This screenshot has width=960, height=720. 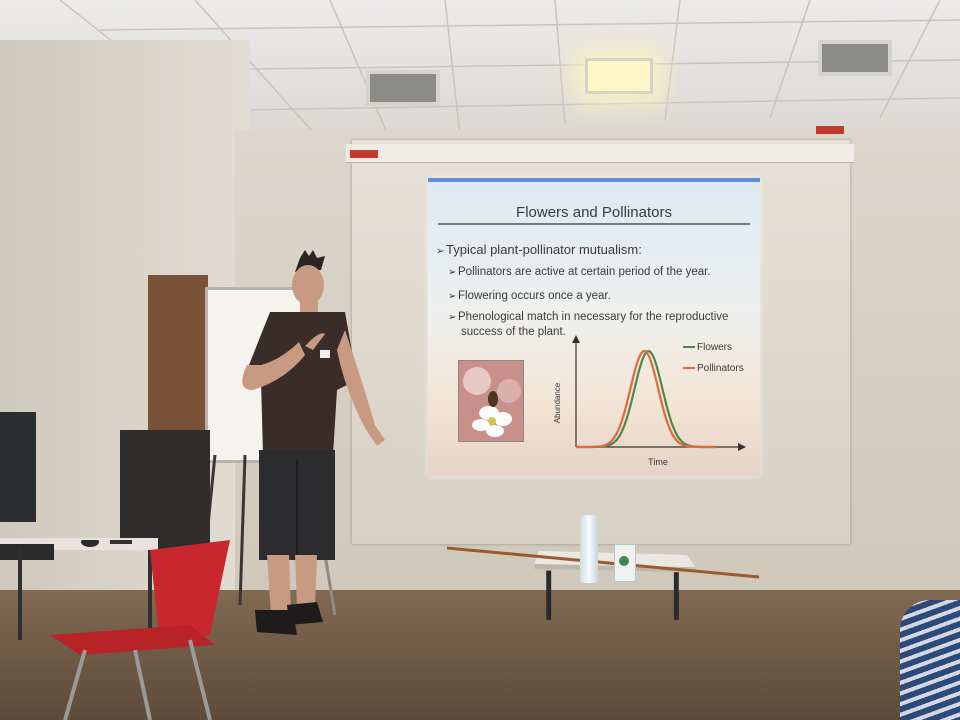 What do you see at coordinates (544, 249) in the screenshot?
I see `bullet-main-text: Typical plant-pollinator mutualism:` at bounding box center [544, 249].